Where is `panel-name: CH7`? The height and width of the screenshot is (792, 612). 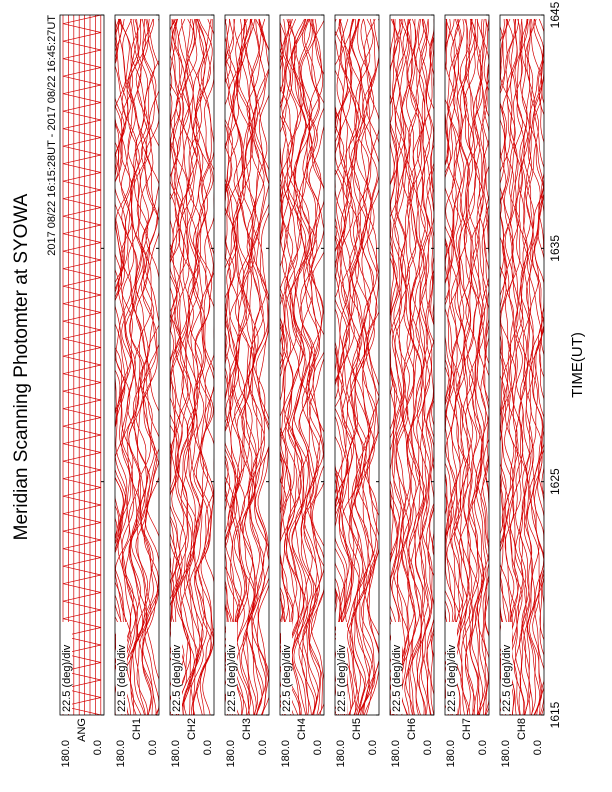 panel-name: CH7 is located at coordinates (467, 729).